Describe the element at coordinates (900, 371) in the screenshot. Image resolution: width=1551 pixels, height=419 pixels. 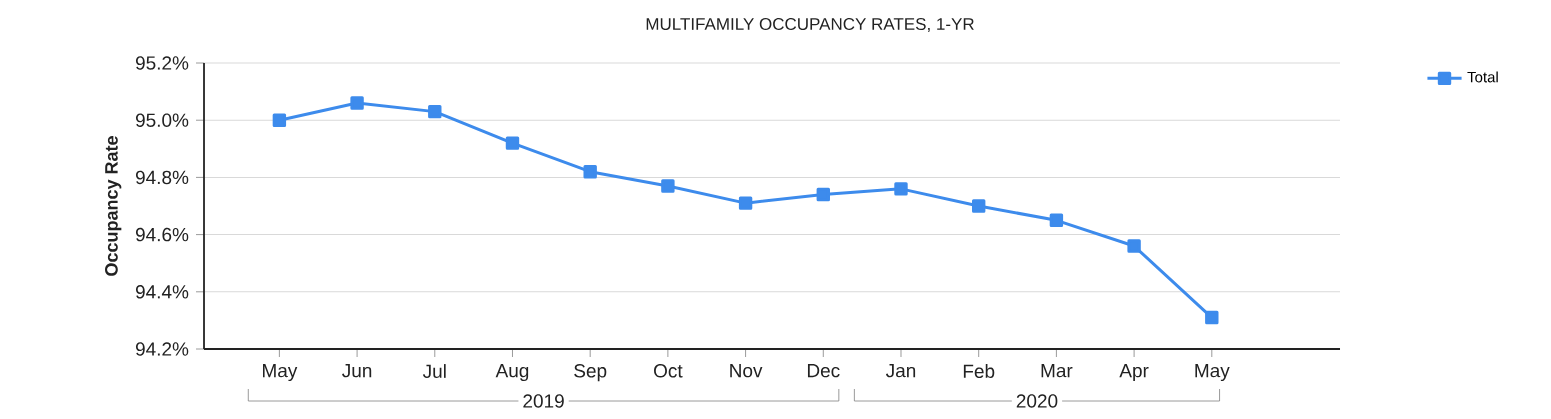
I see `x-tick-label: Jan` at that location.